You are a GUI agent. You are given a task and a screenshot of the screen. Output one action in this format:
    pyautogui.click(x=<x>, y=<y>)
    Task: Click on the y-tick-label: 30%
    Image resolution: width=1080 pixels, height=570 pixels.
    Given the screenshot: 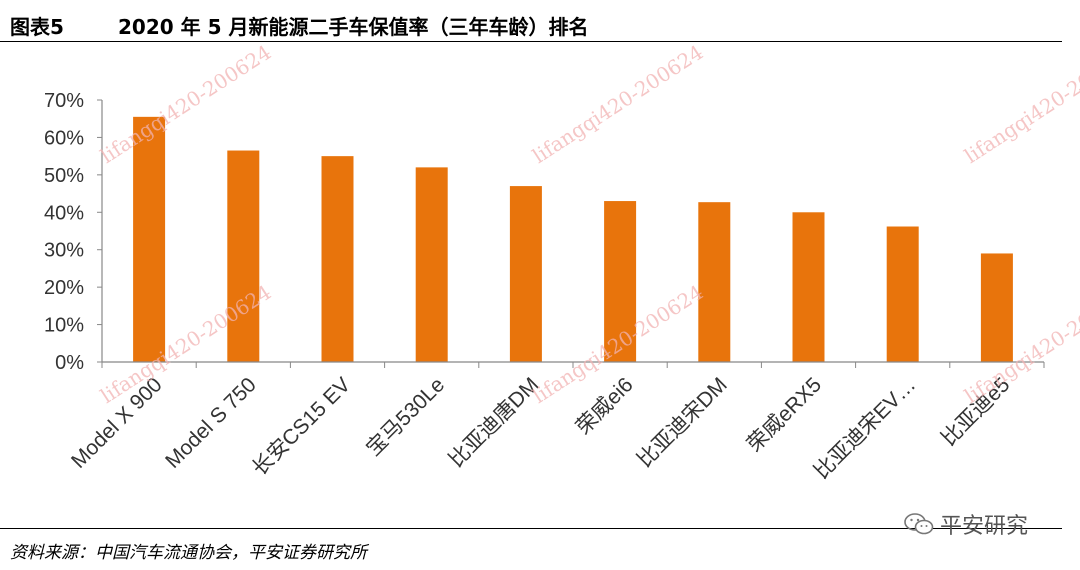 What is the action you would take?
    pyautogui.click(x=64, y=251)
    